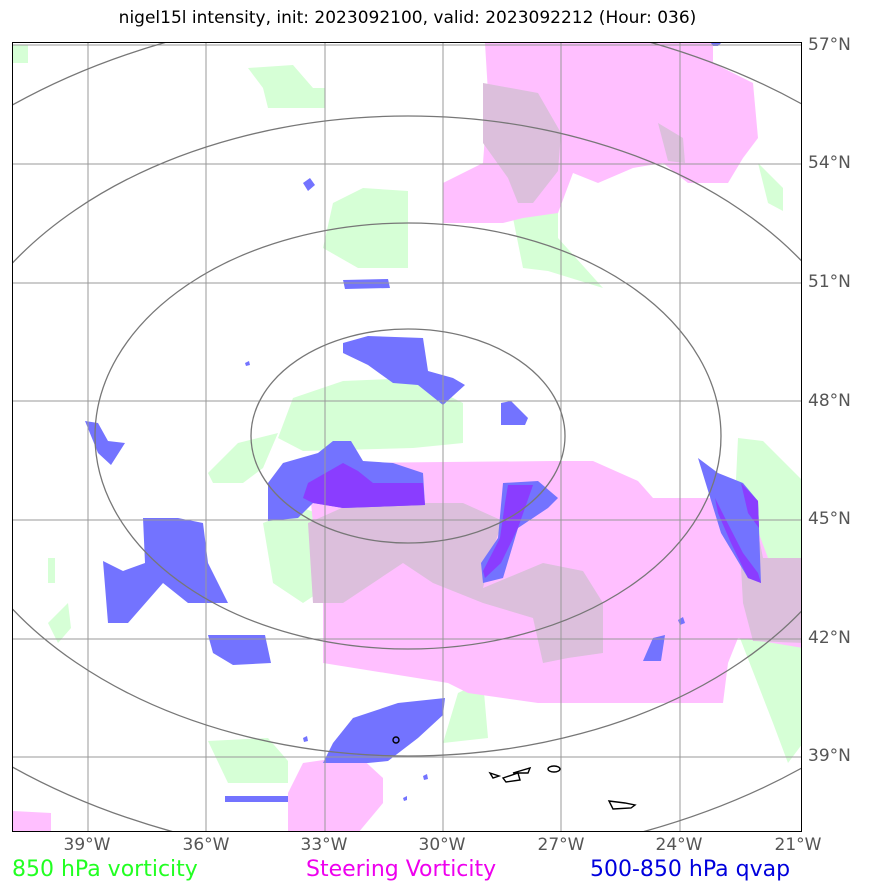 This screenshot has width=869, height=896. I want to click on legend-steering-vorticity: Steering Vorticity, so click(401, 869).